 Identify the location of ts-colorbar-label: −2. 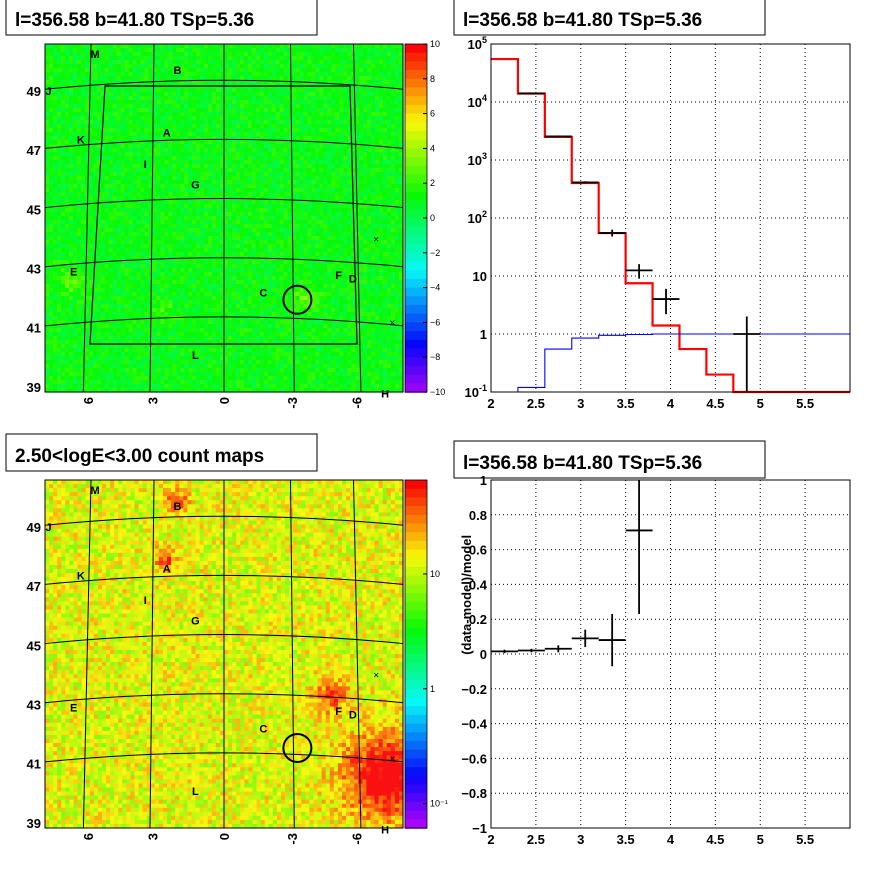
(435, 253).